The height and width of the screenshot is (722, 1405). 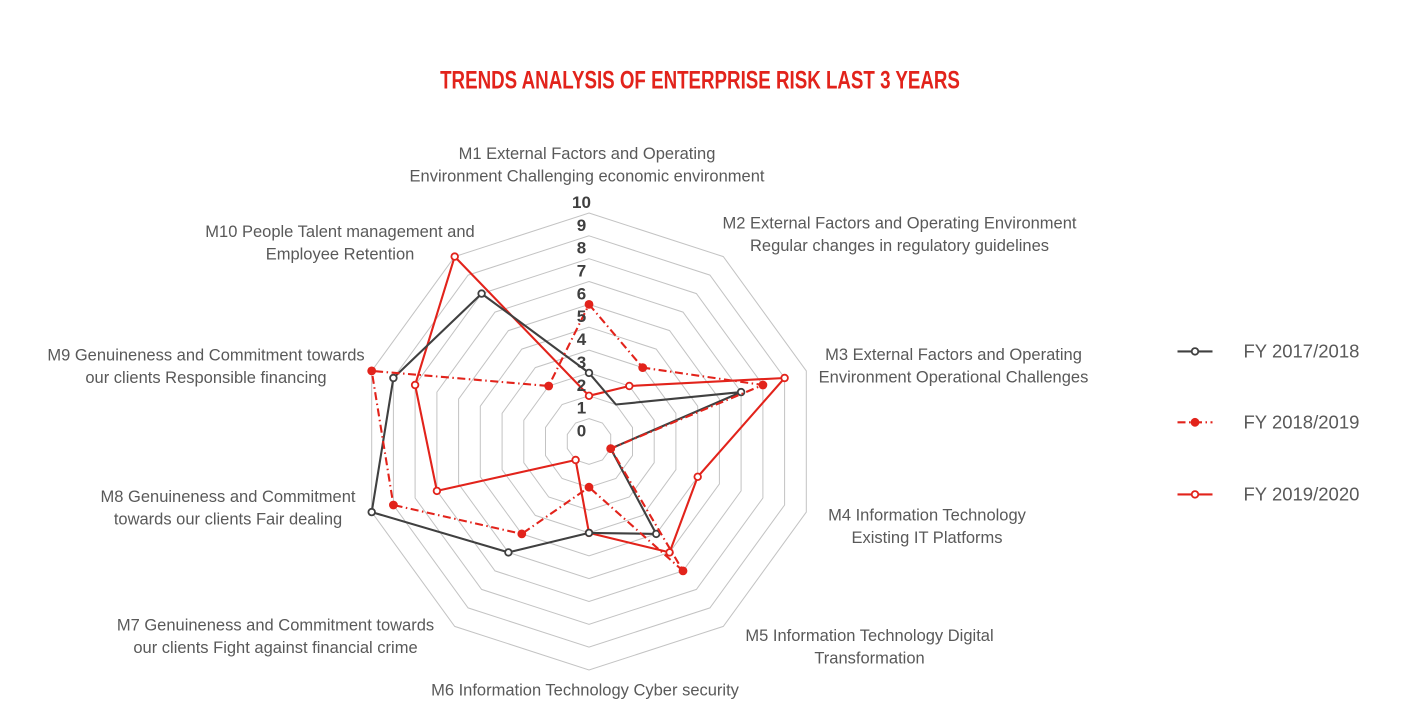 What do you see at coordinates (581, 248) in the screenshot?
I see `svg-text: 8` at bounding box center [581, 248].